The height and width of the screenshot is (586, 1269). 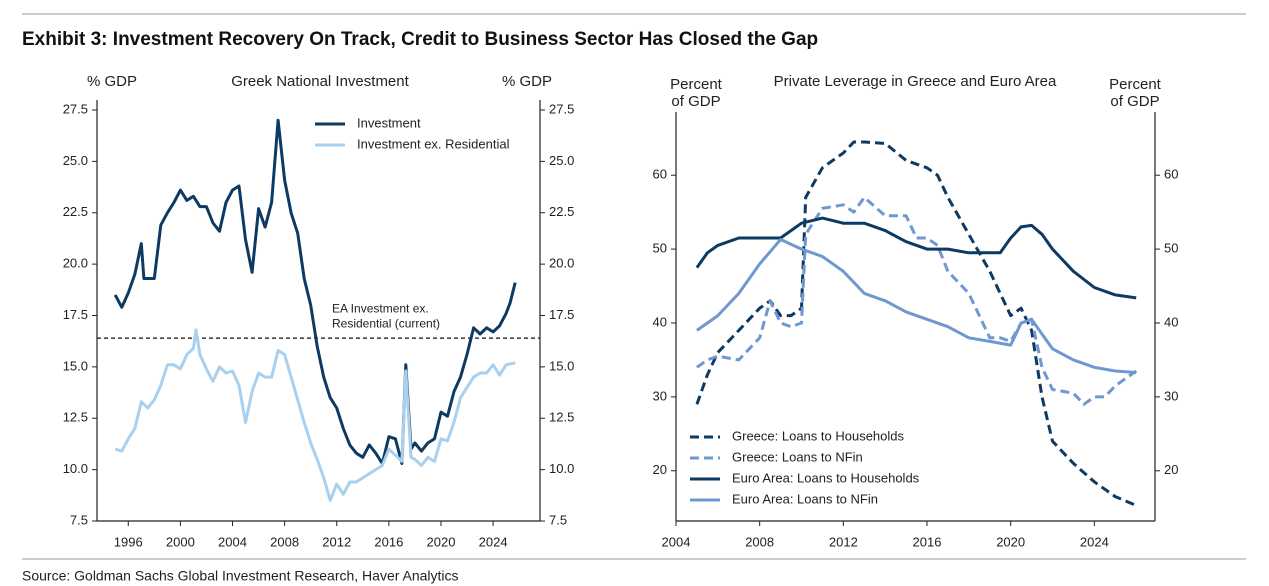 I want to click on legend-label: Investment, so click(x=389, y=122).